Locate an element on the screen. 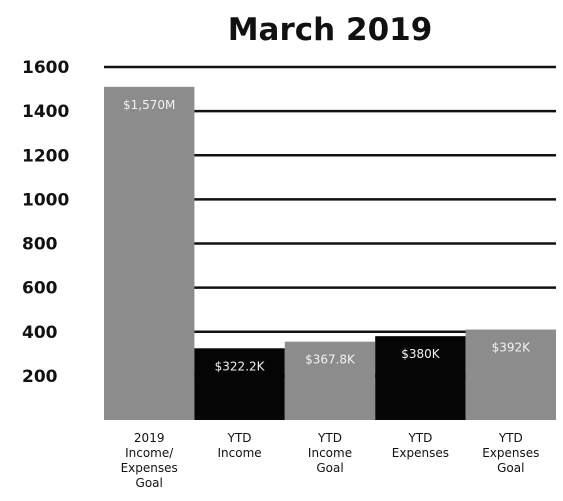 The height and width of the screenshot is (501, 563). bar-data-label: $392K is located at coordinates (512, 348).